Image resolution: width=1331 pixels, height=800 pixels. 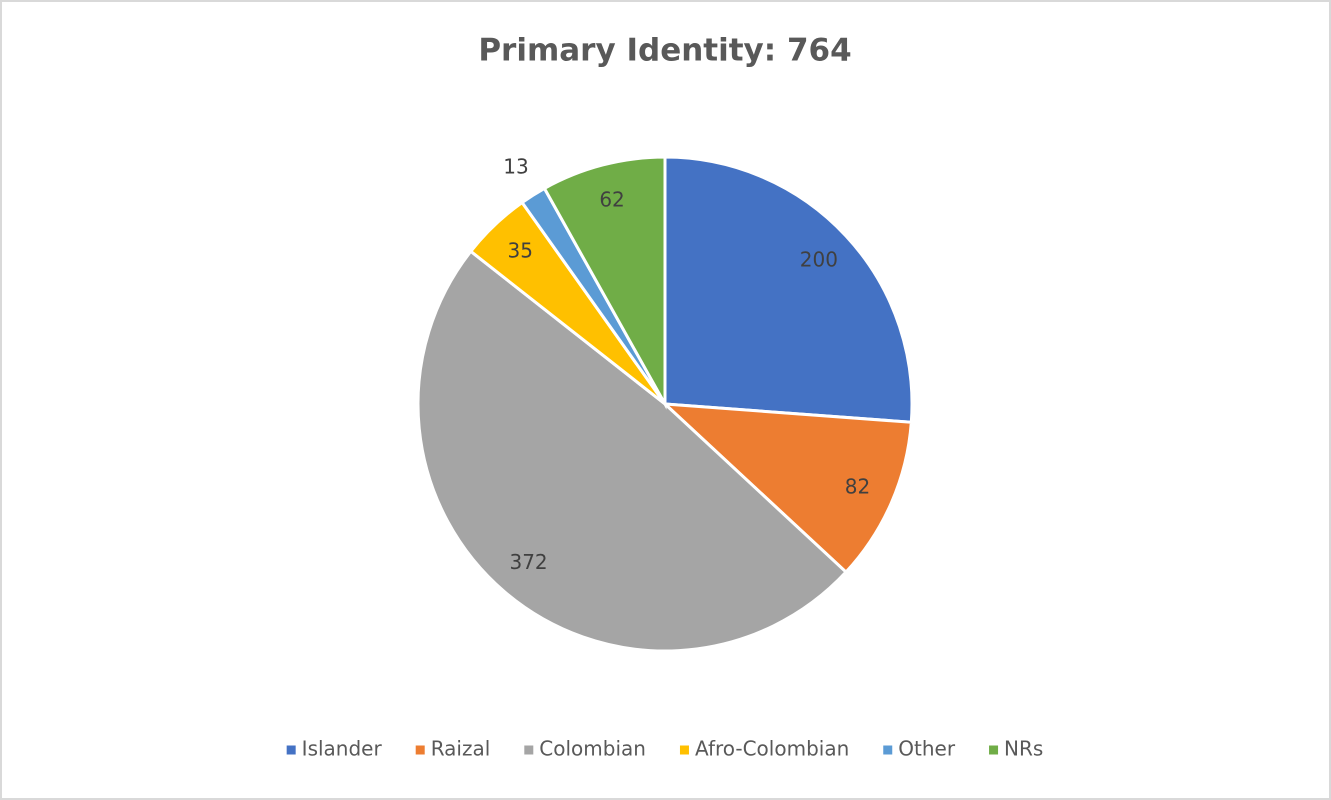 What do you see at coordinates (772, 749) in the screenshot?
I see `legend-label: Afro-Colombian` at bounding box center [772, 749].